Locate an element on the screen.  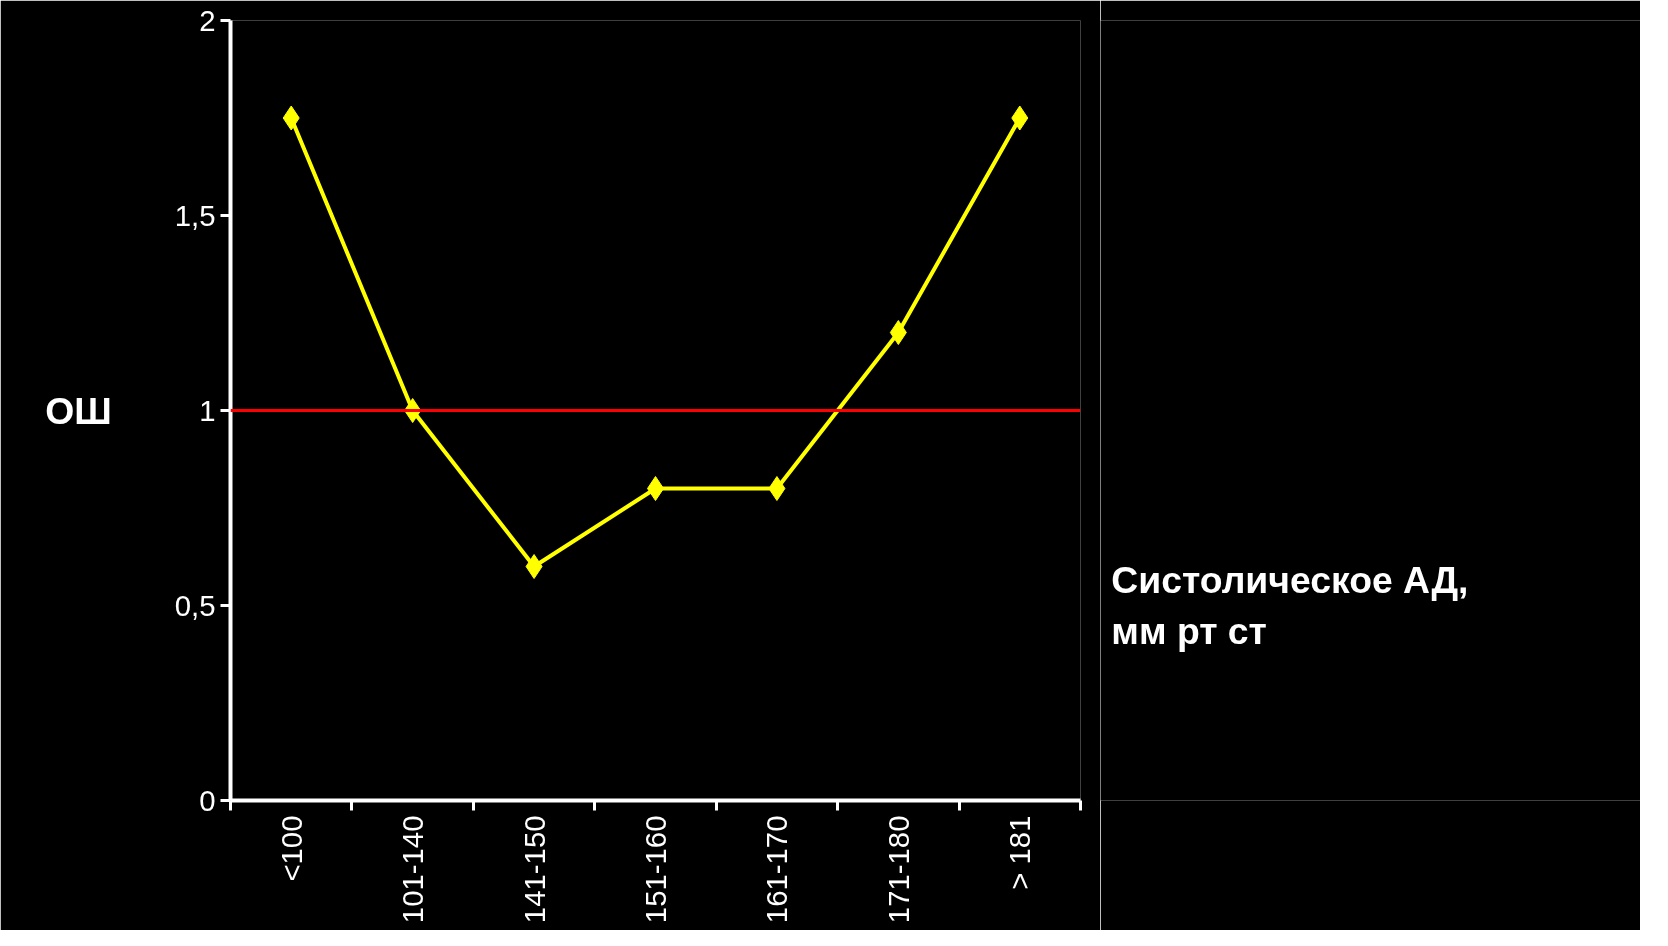
y-axis-title: ОШ is located at coordinates (78, 410).